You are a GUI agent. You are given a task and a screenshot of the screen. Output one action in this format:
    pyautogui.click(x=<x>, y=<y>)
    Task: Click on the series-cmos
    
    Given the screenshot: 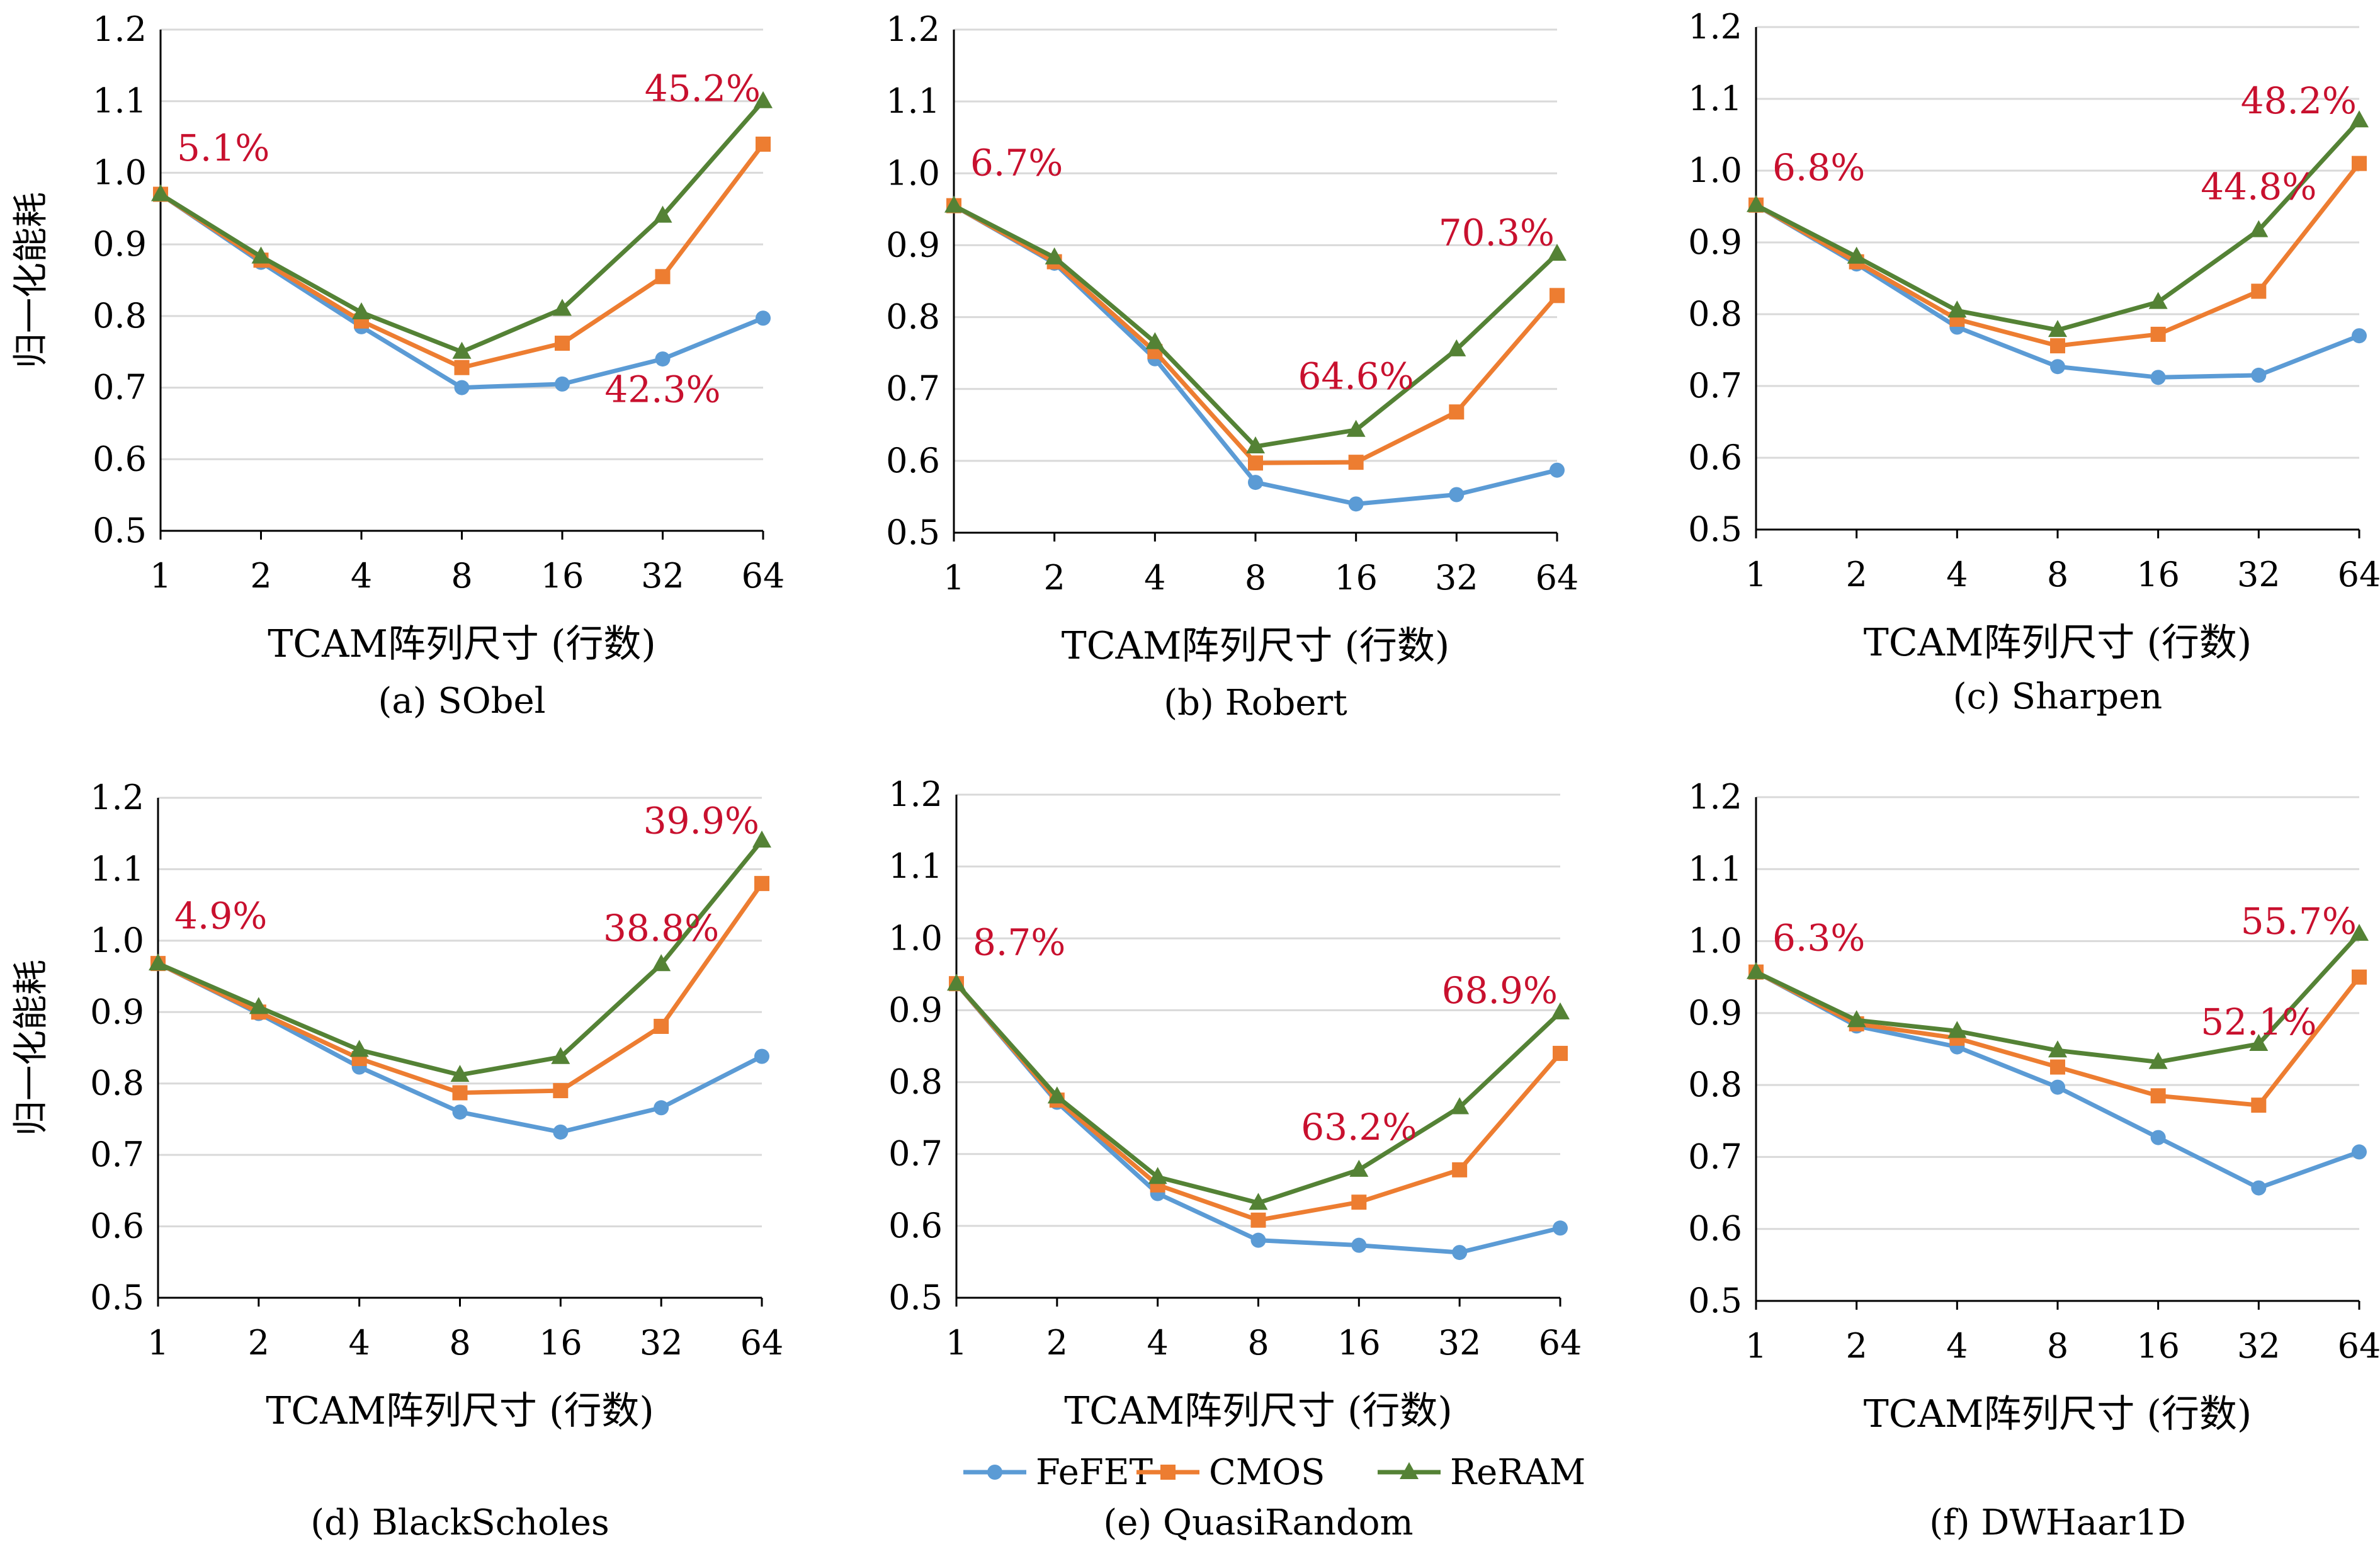 What is the action you would take?
    pyautogui.click(x=1258, y=1102)
    